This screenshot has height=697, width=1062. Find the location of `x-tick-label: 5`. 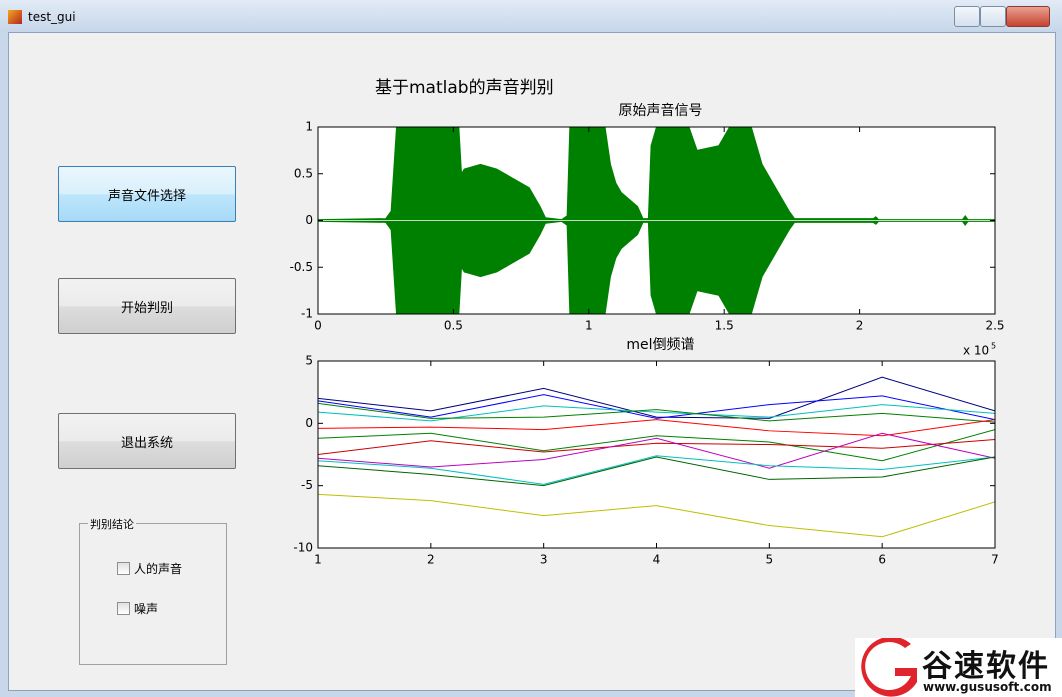

x-tick-label: 5 is located at coordinates (770, 560).